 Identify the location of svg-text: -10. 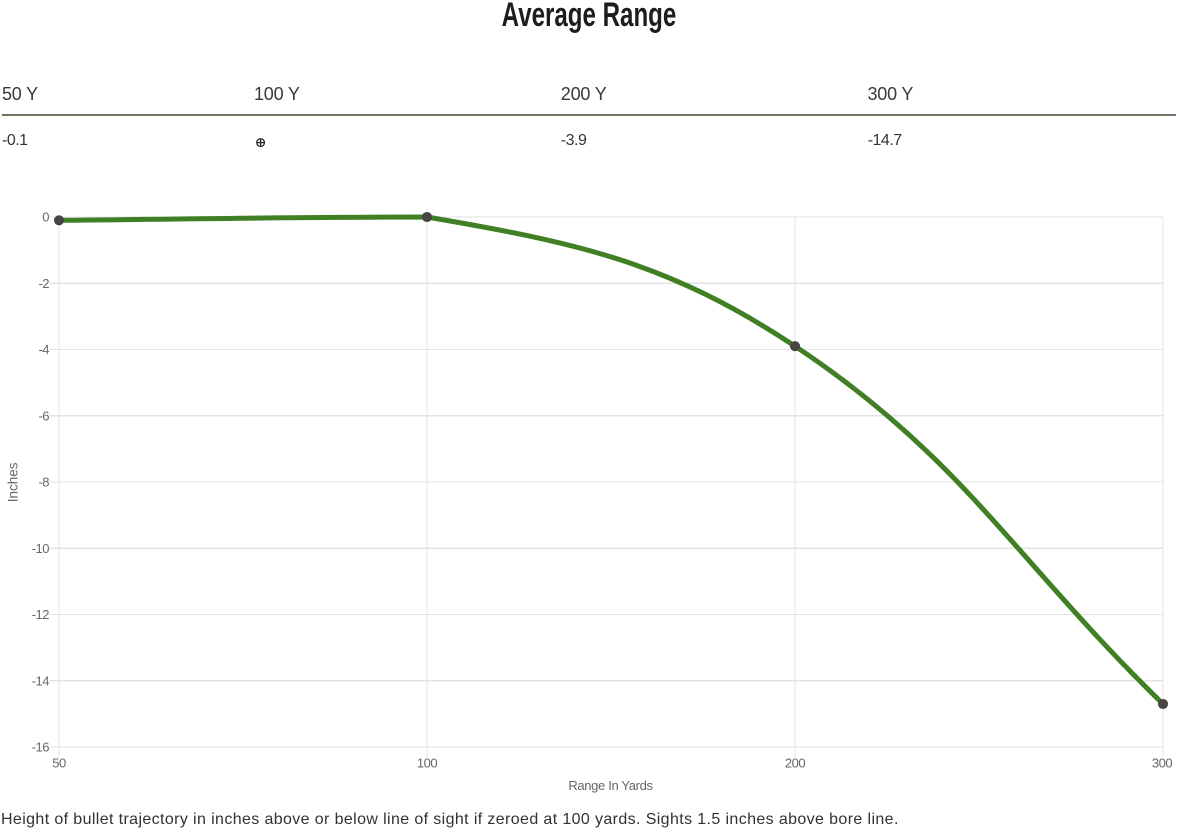
(41, 548).